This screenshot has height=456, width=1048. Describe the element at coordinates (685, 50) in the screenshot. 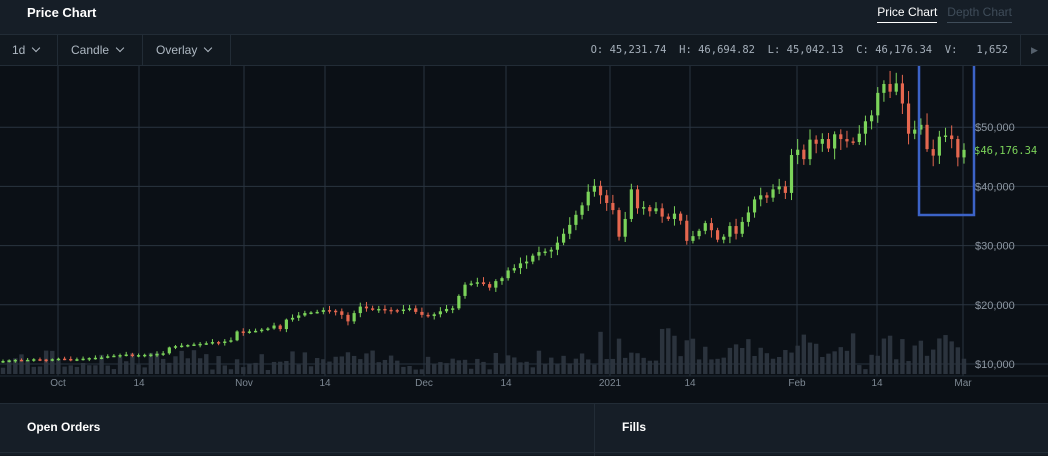

I see `high-label: H:` at that location.